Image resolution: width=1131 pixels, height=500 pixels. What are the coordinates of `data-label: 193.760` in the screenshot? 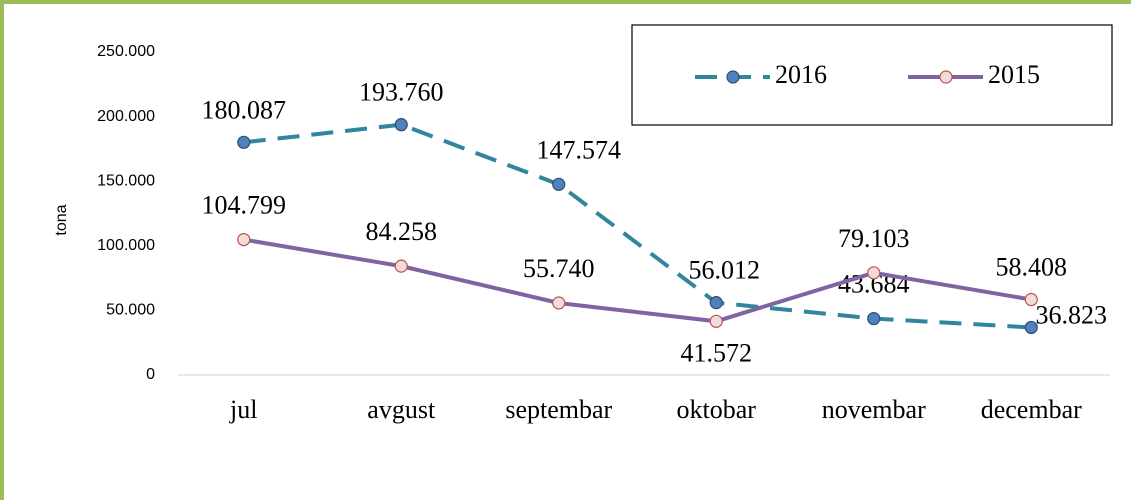 It's located at (401, 92).